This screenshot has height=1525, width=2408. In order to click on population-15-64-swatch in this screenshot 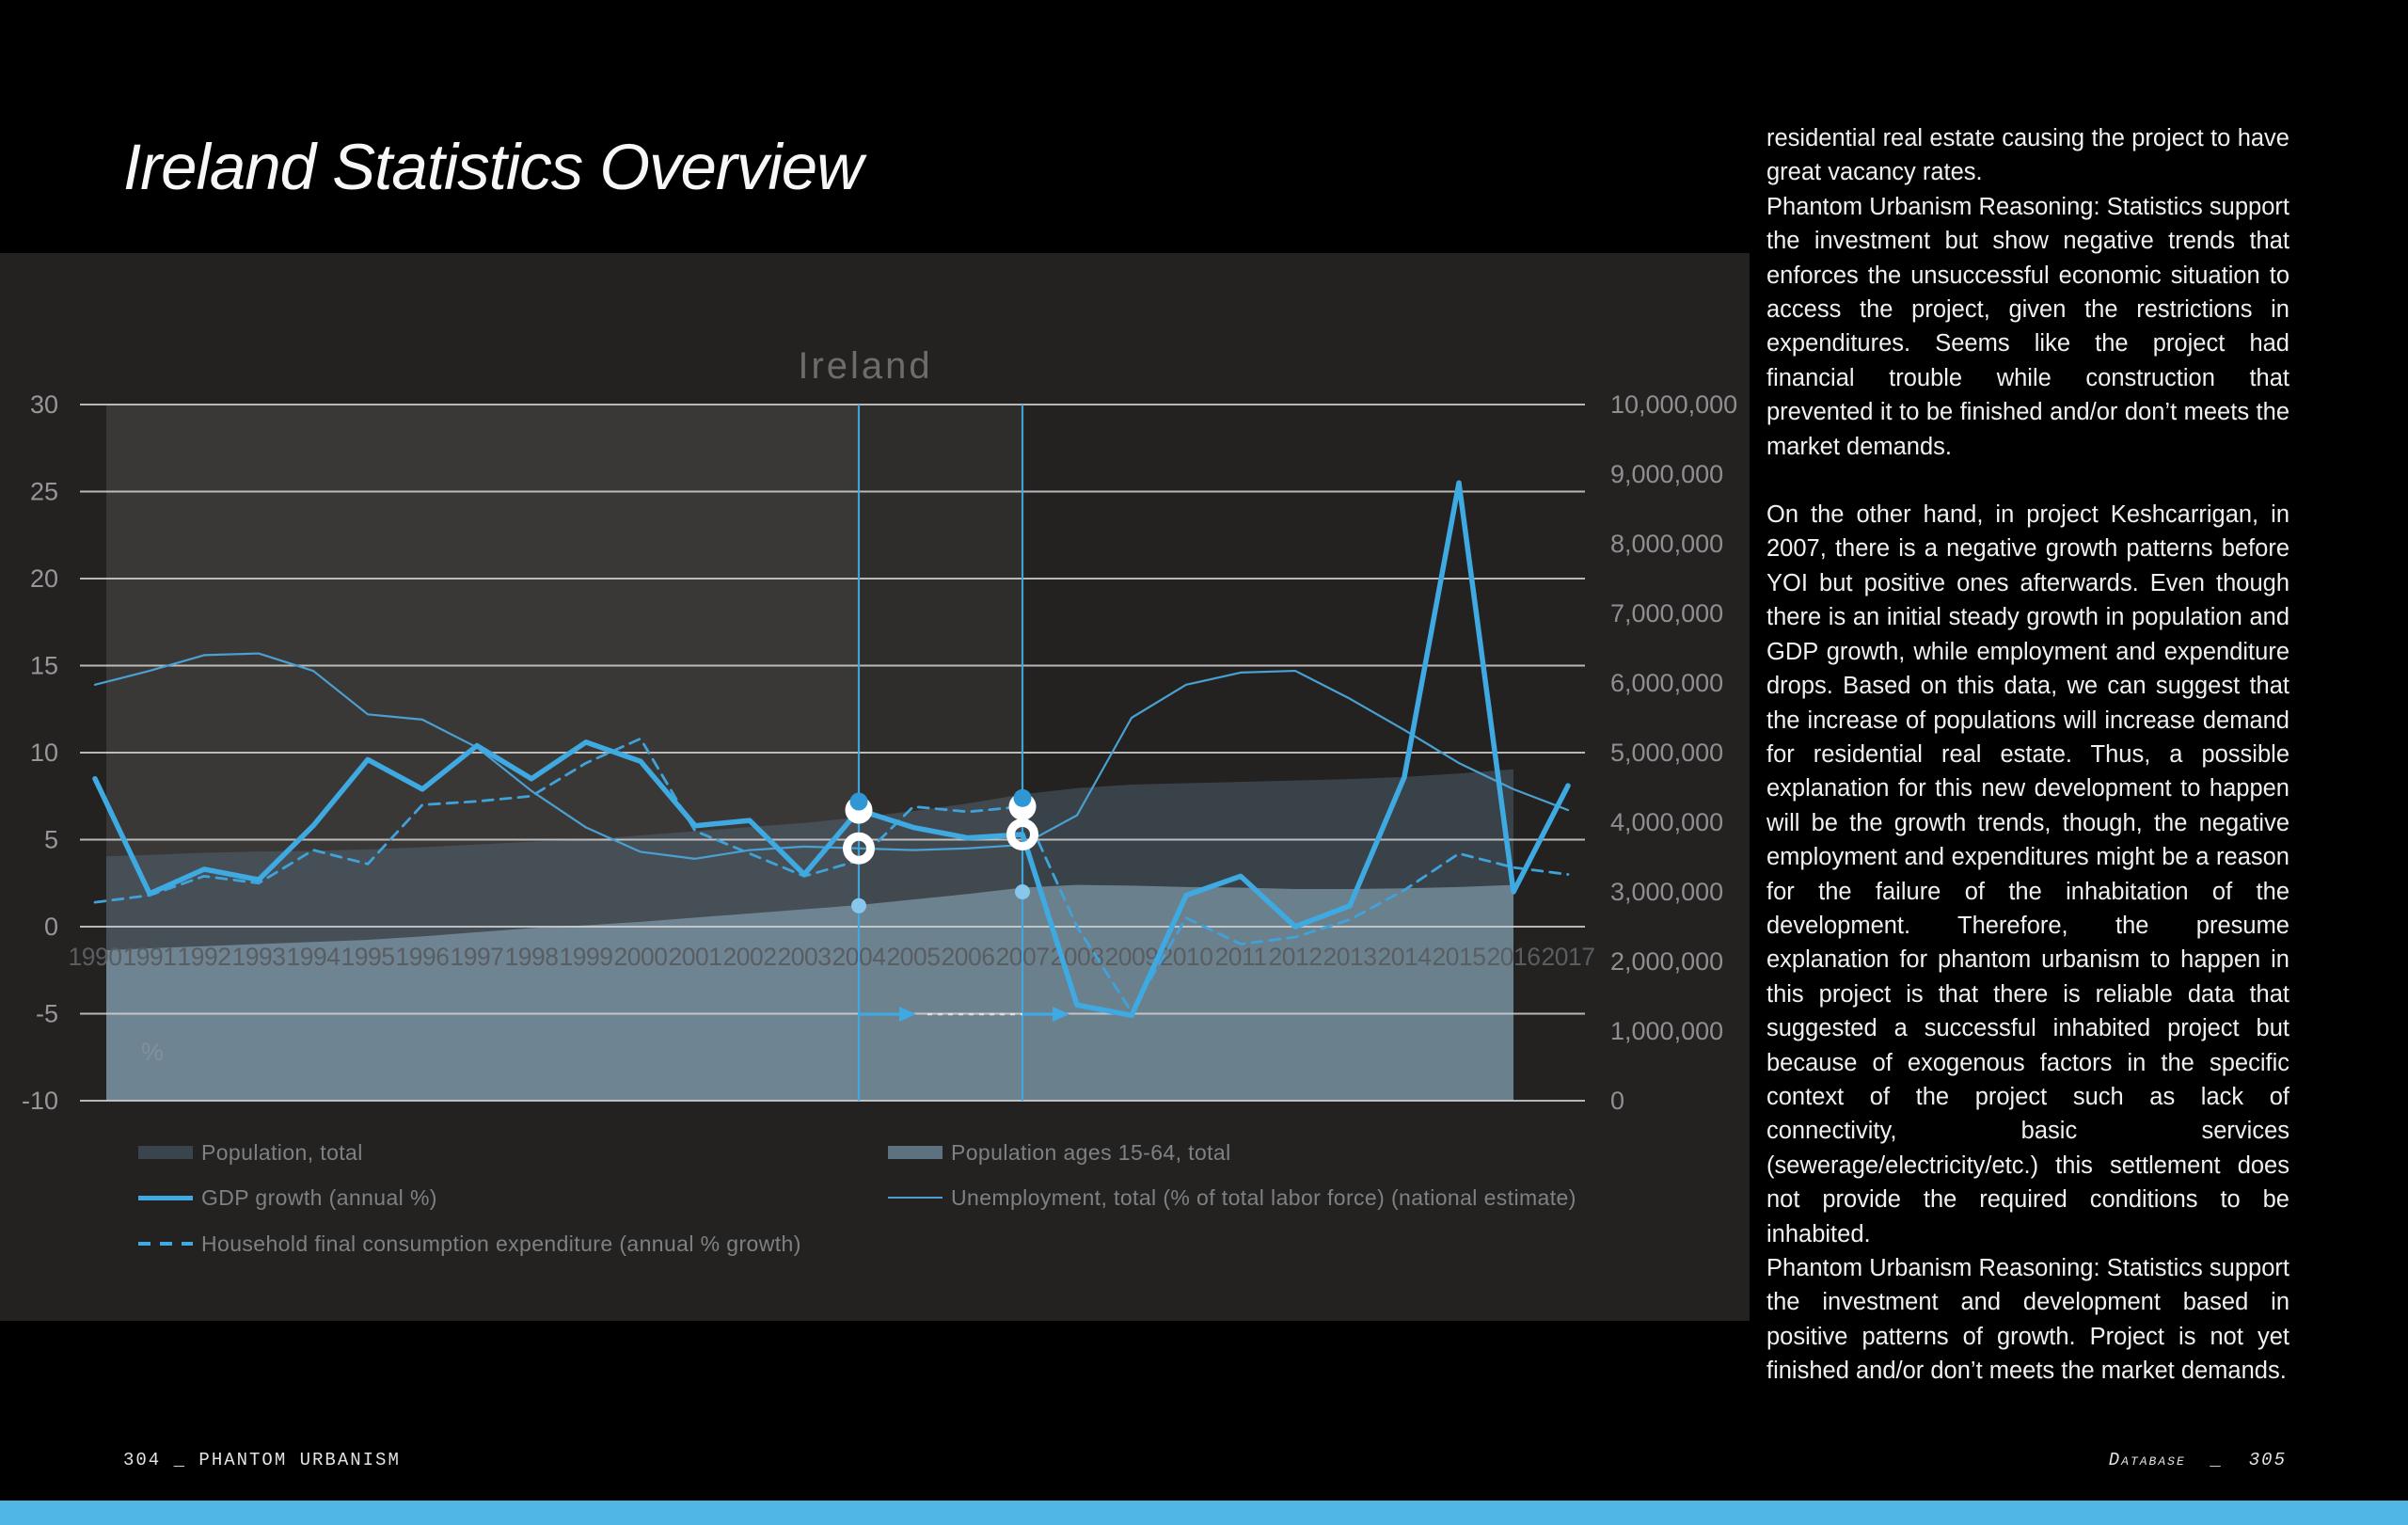, I will do `click(916, 1152)`.